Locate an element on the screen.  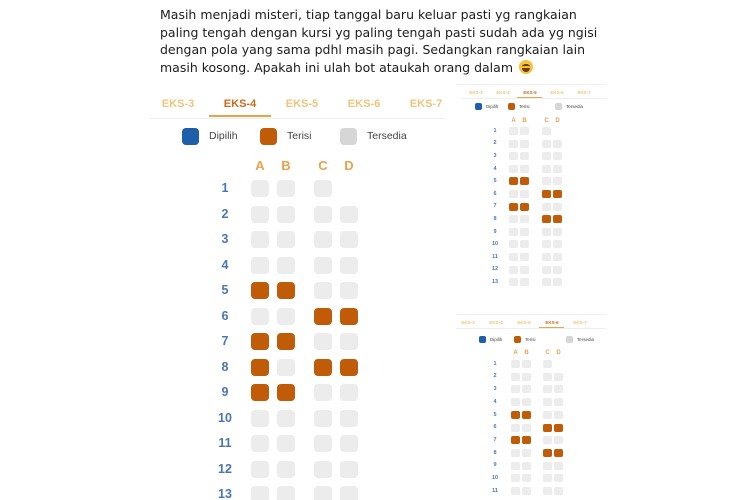
seat-8a is located at coordinates (513, 219).